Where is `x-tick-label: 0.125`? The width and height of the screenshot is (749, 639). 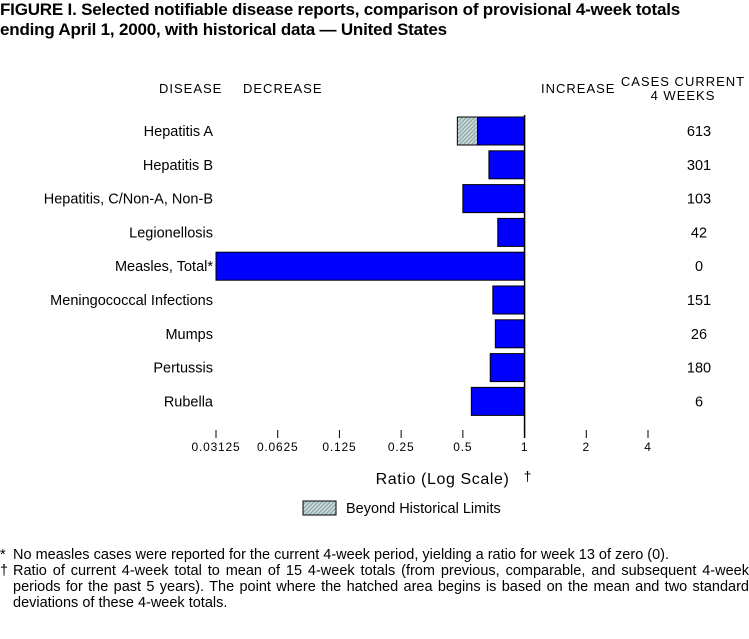 x-tick-label: 0.125 is located at coordinates (339, 447).